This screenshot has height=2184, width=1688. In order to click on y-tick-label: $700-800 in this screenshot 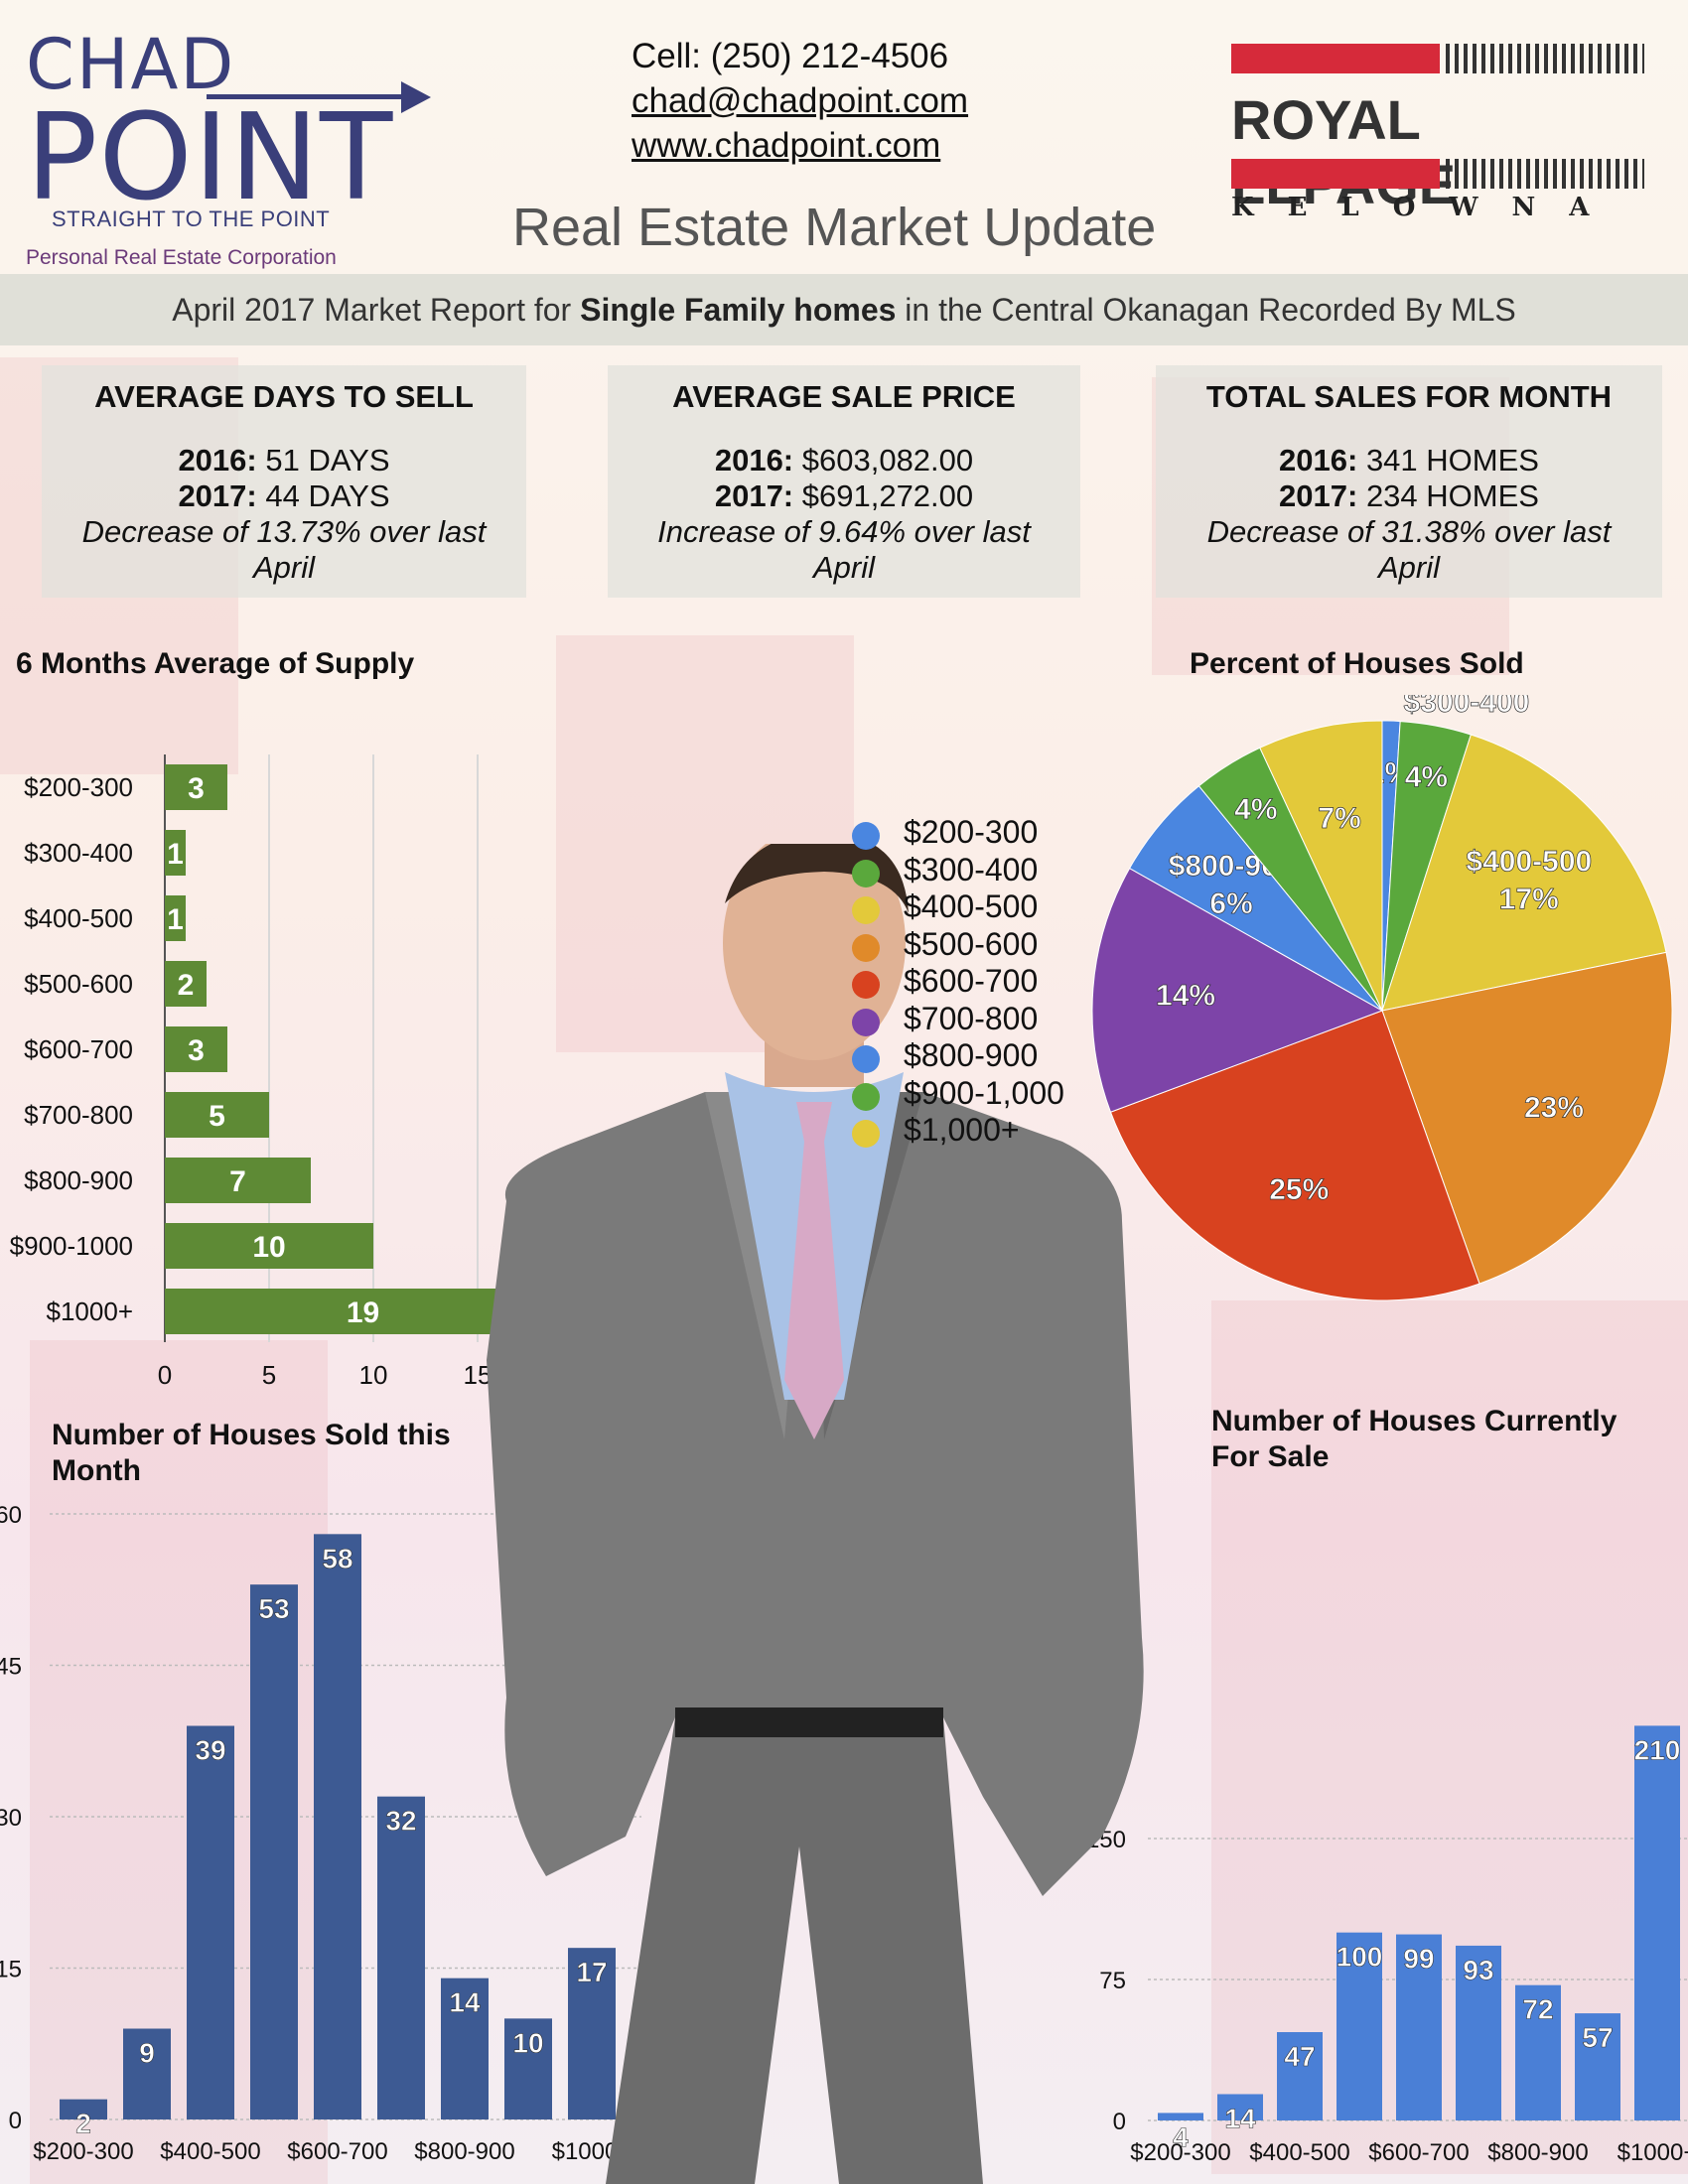, I will do `click(78, 1115)`.